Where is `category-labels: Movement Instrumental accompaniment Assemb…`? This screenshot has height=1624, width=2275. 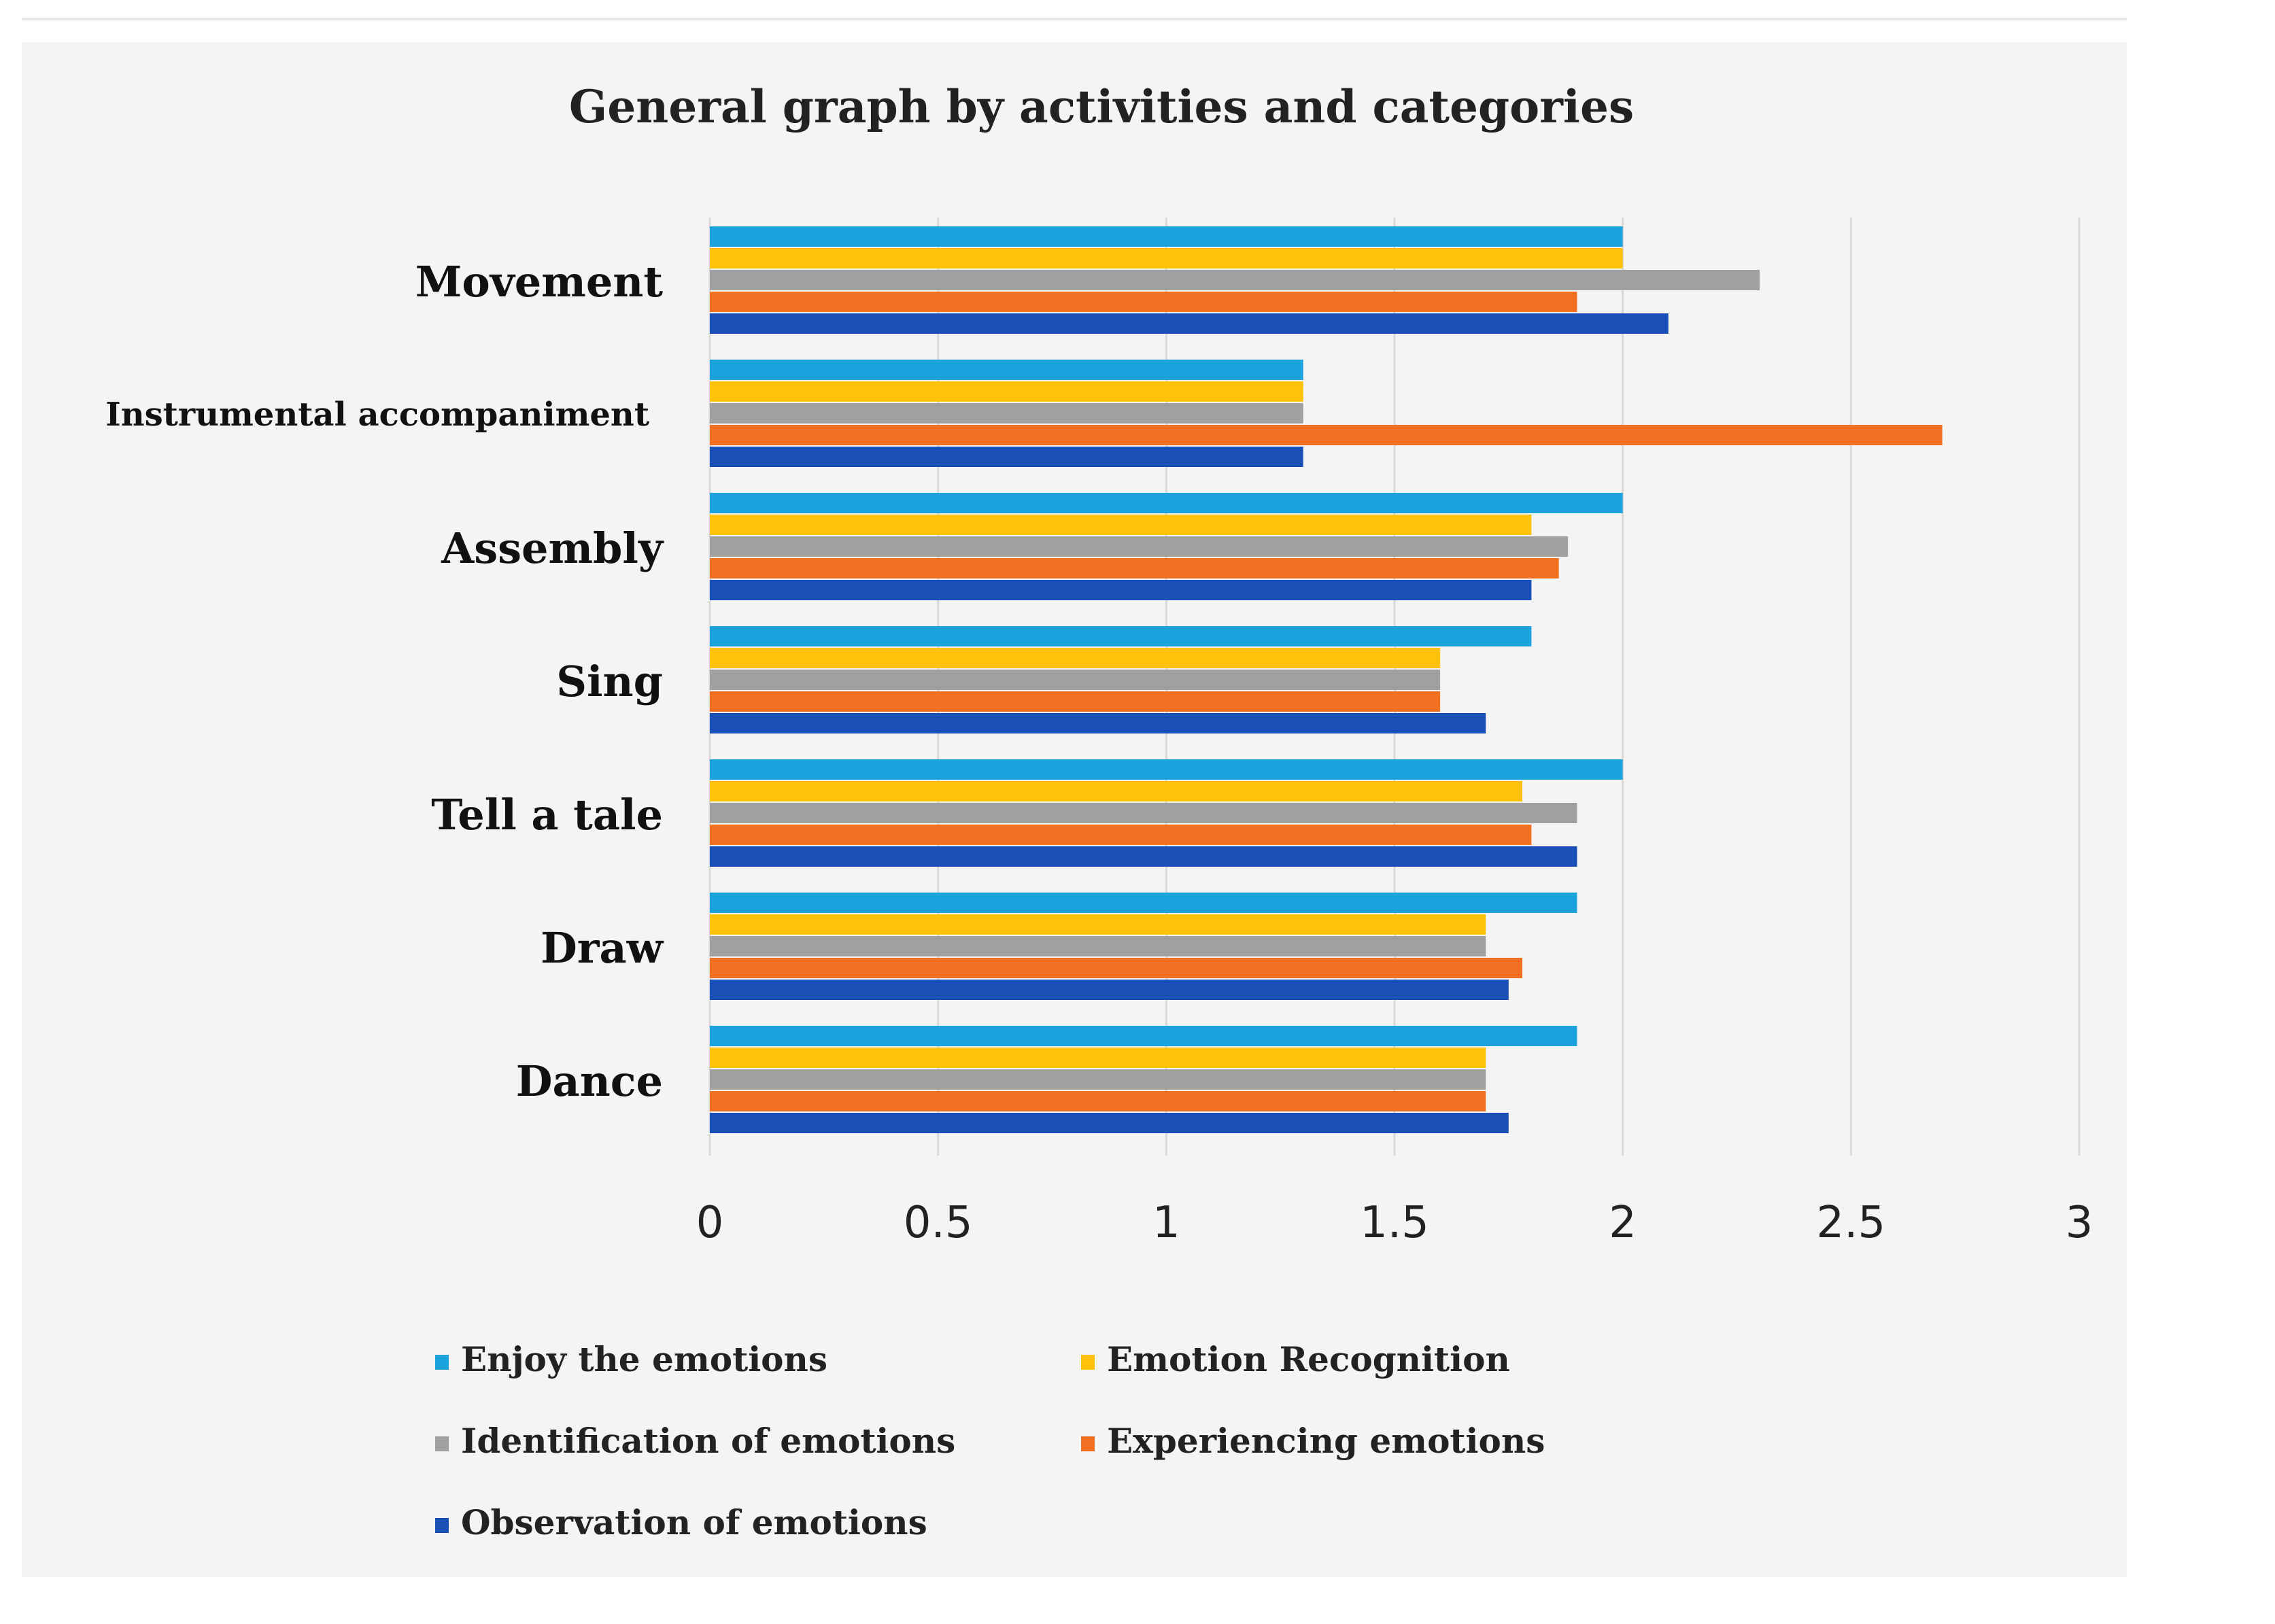 category-labels: Movement Instrumental accompaniment Assemb… is located at coordinates (384, 681).